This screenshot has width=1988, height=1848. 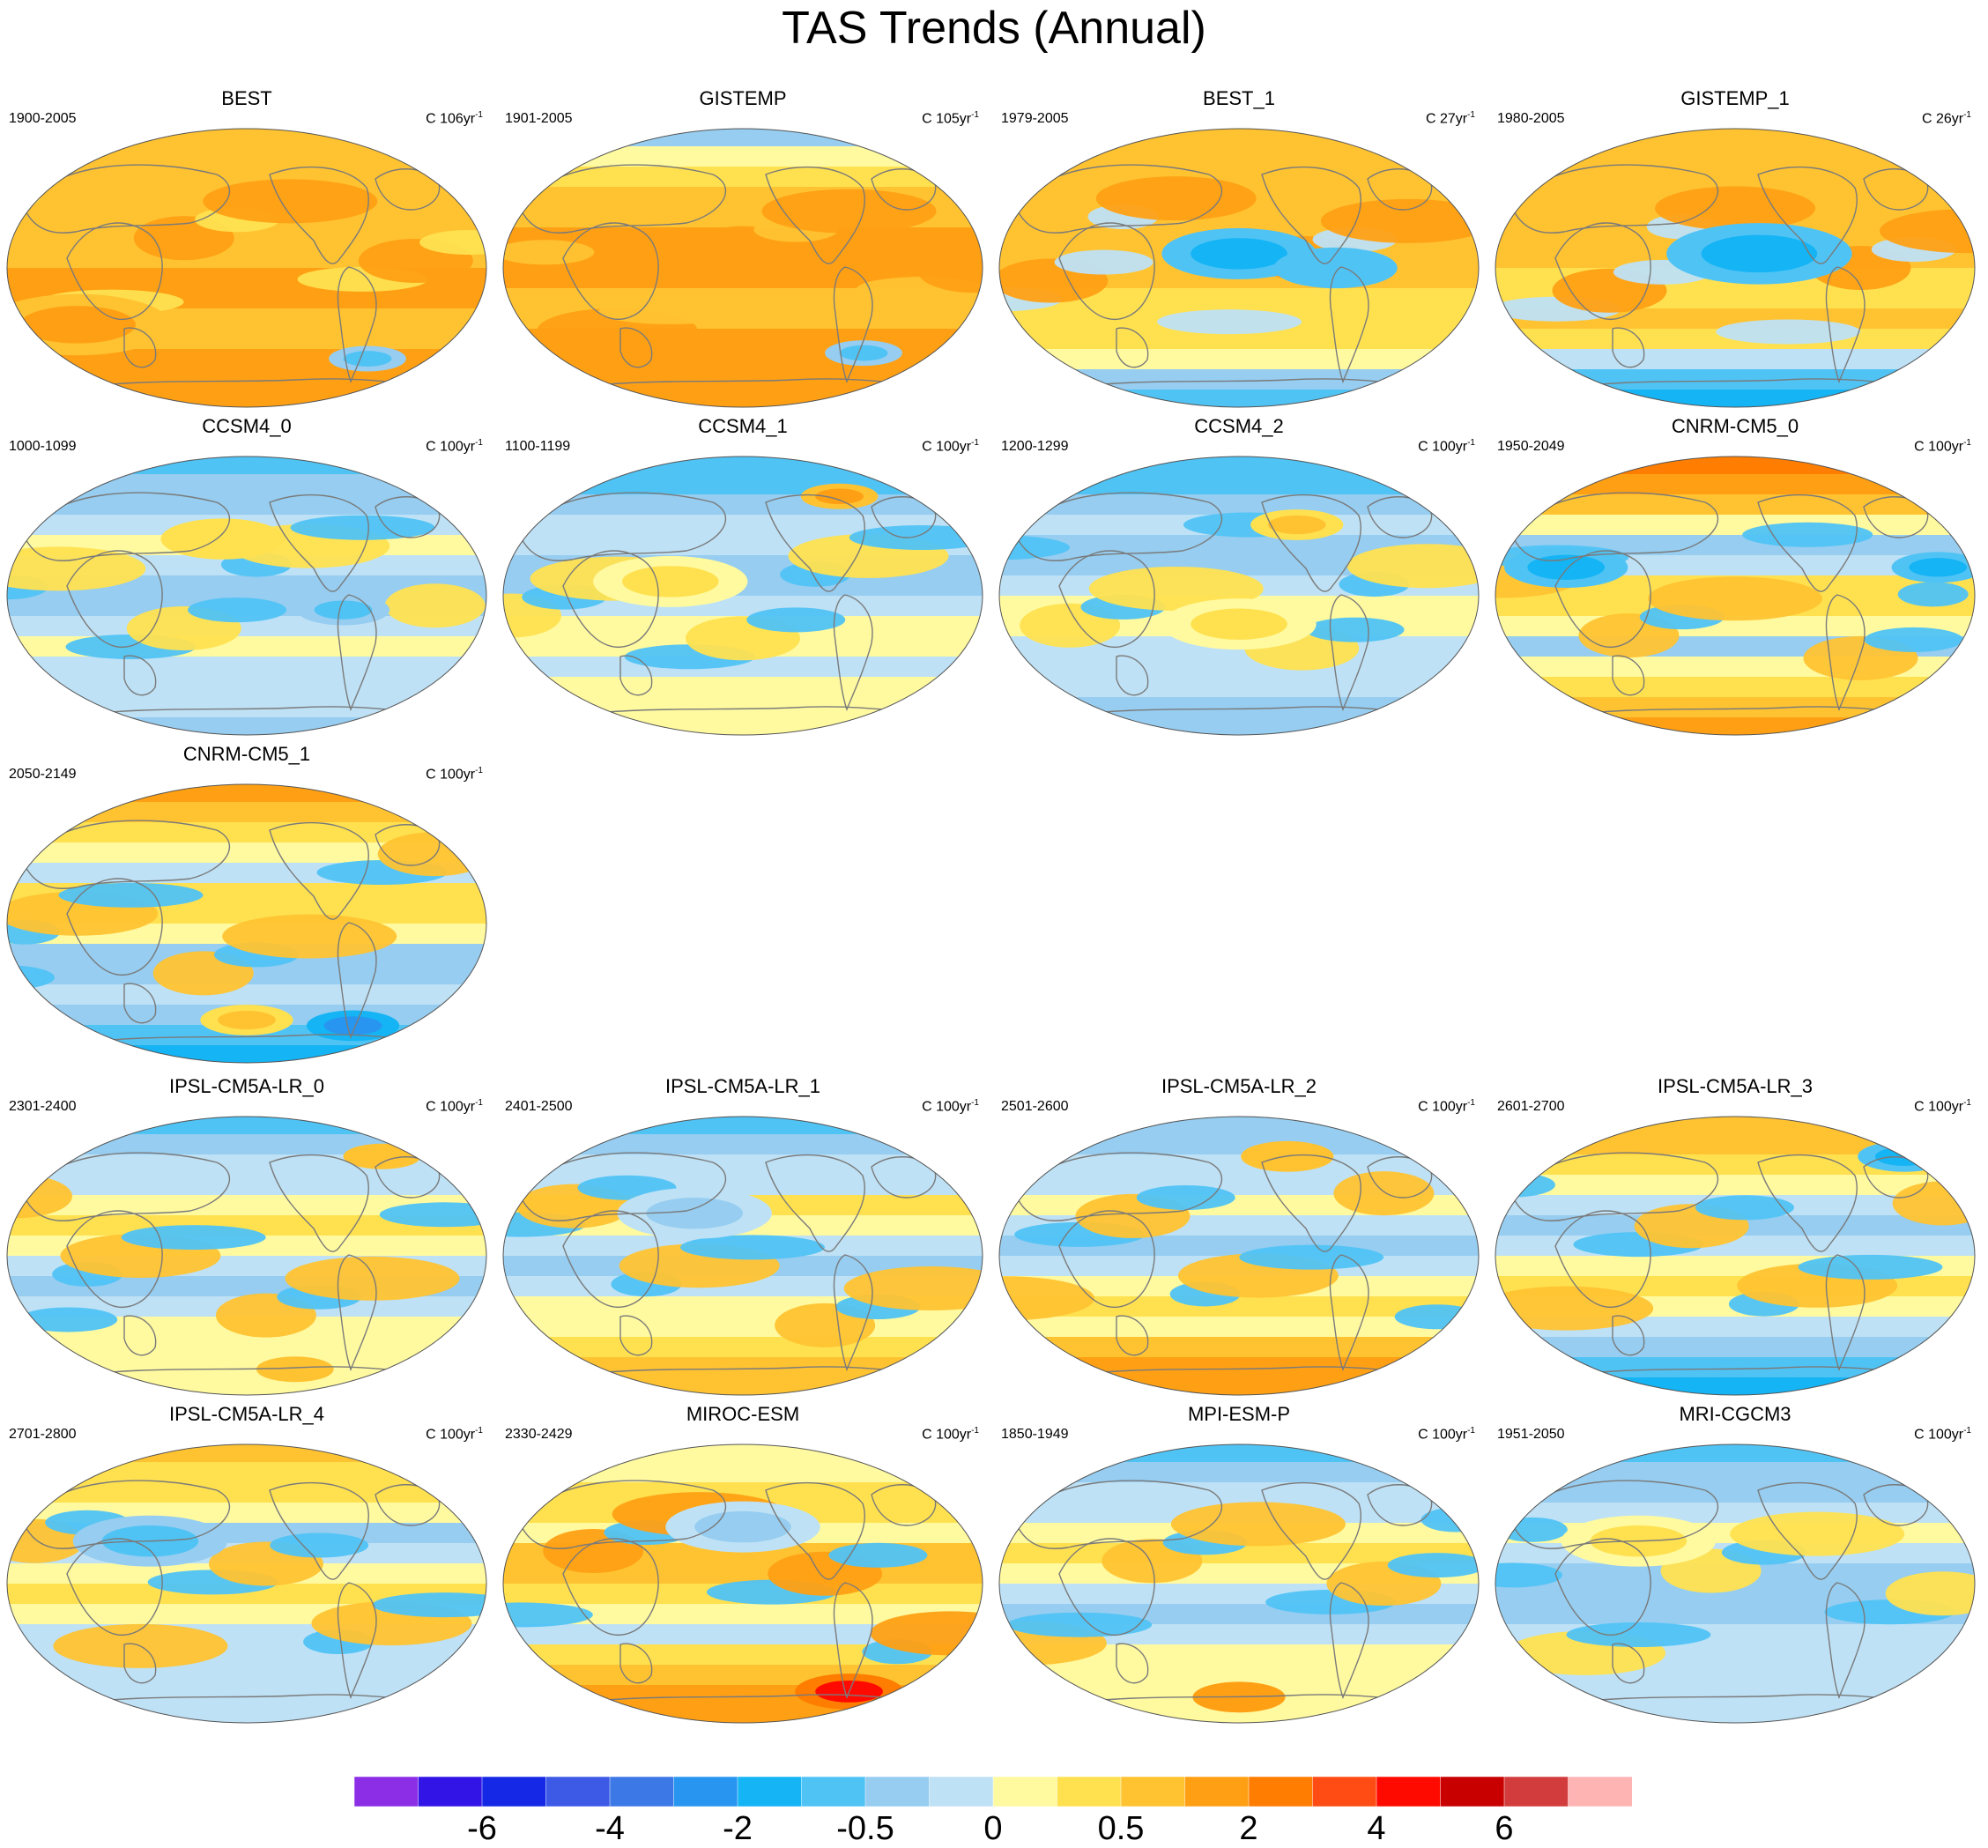 I want to click on panel-period: 1100-1199, so click(x=538, y=446).